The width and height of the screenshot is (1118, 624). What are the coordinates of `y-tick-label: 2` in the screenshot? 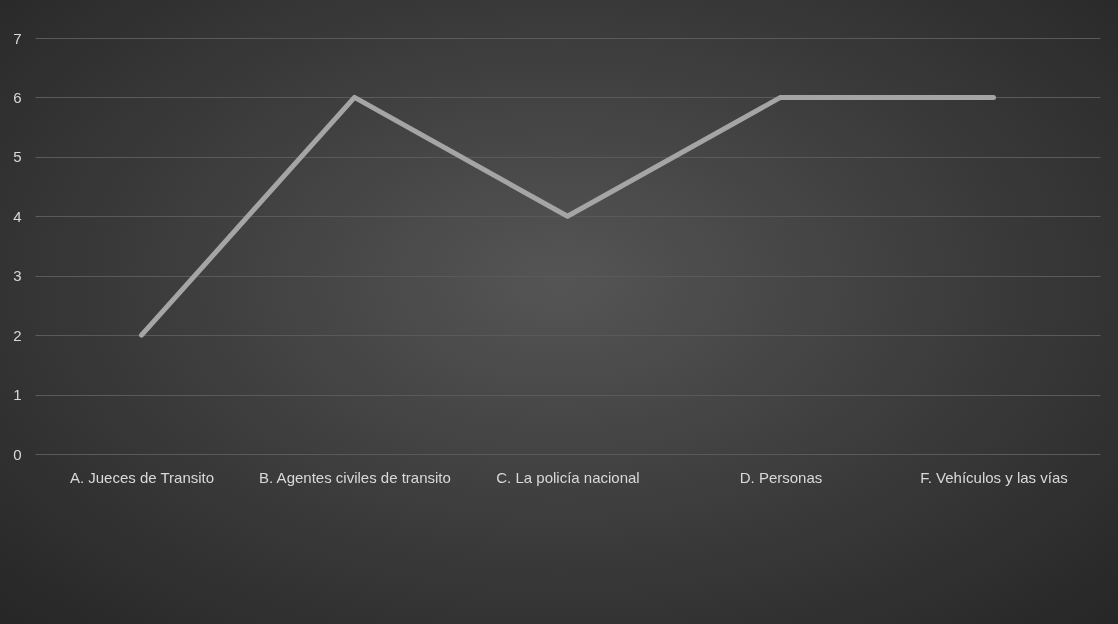 It's located at (17, 335).